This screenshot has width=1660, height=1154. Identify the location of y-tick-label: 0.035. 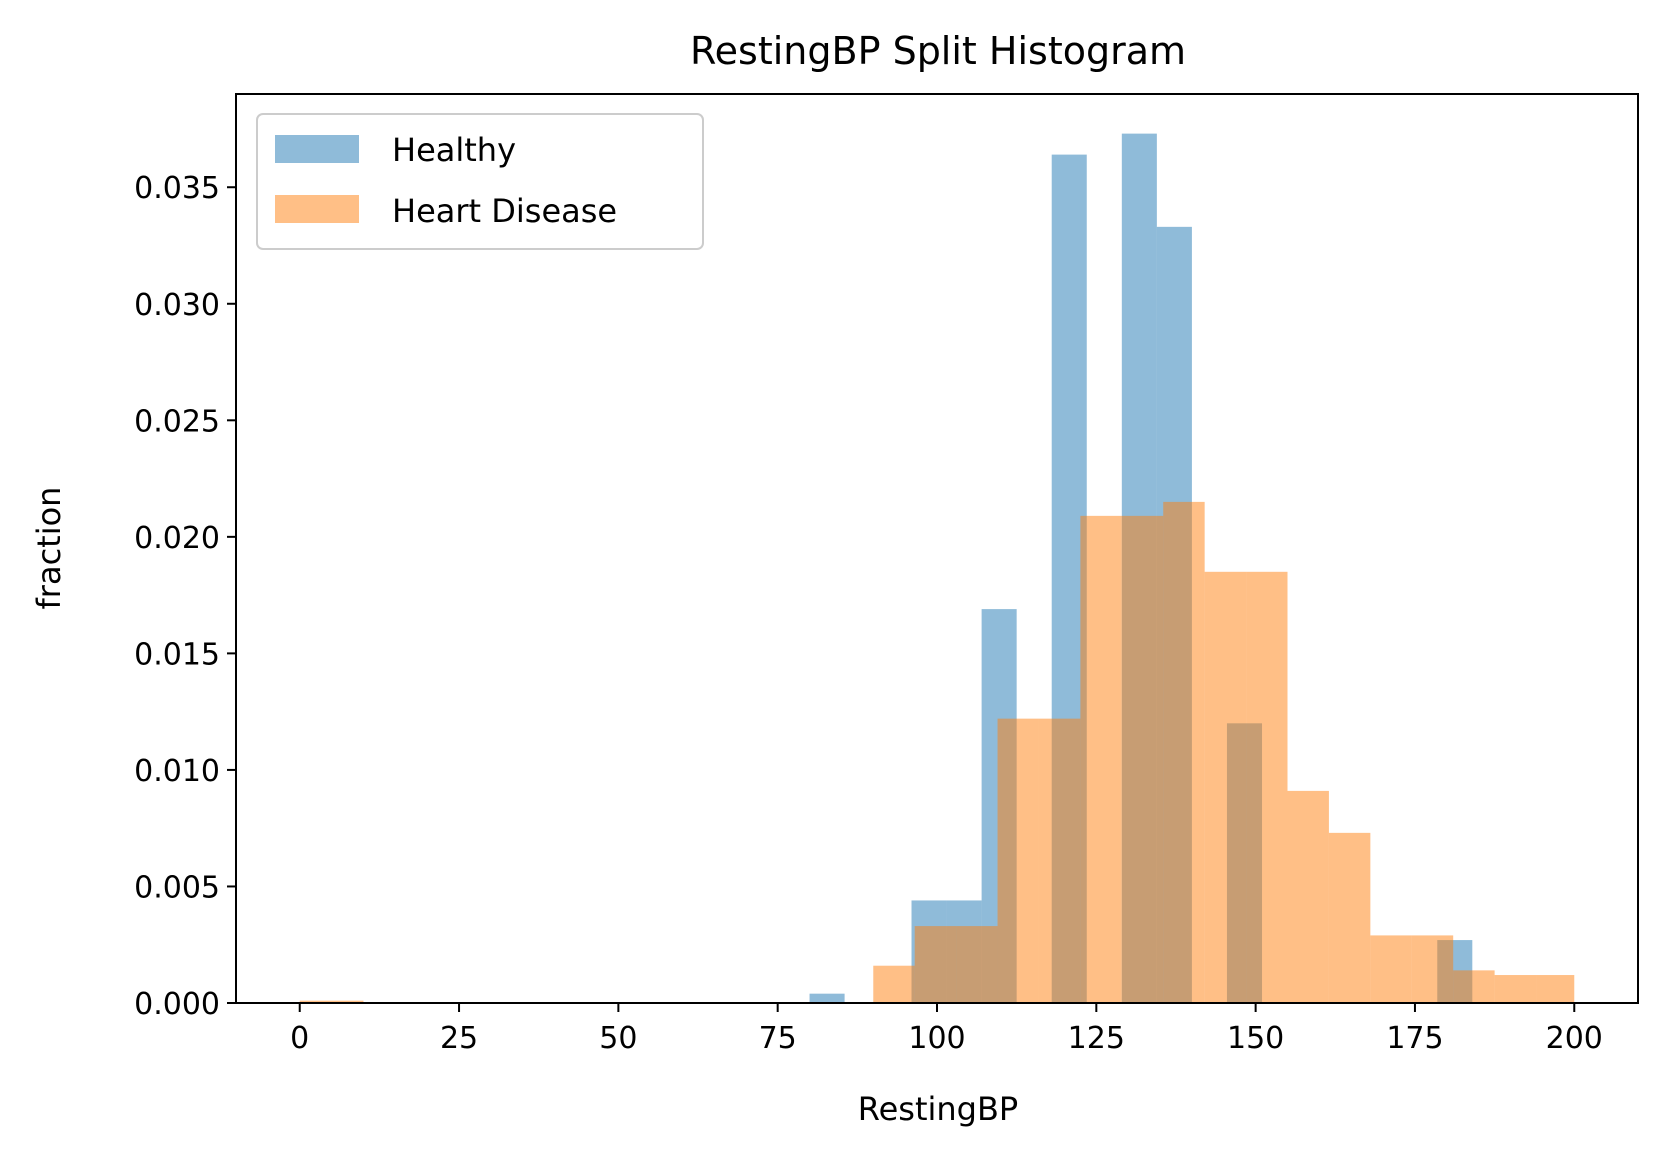
(177, 188).